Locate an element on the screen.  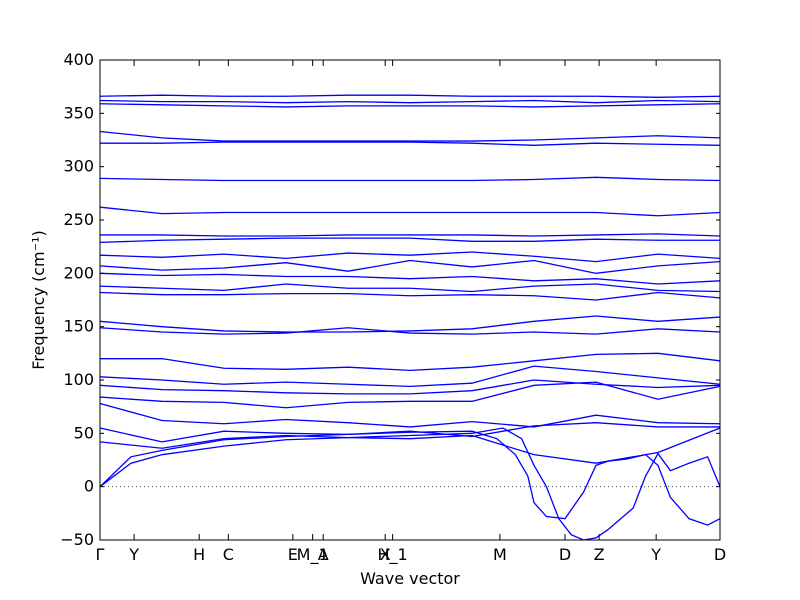
x-tick-label: M is located at coordinates (500, 554).